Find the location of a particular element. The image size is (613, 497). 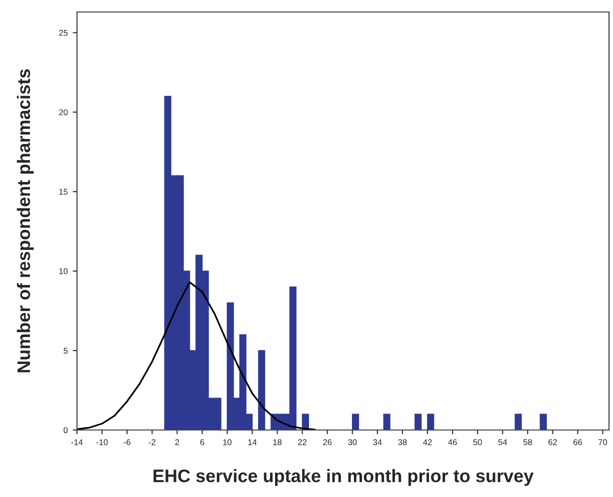

x-tick-label: 26 is located at coordinates (327, 442).